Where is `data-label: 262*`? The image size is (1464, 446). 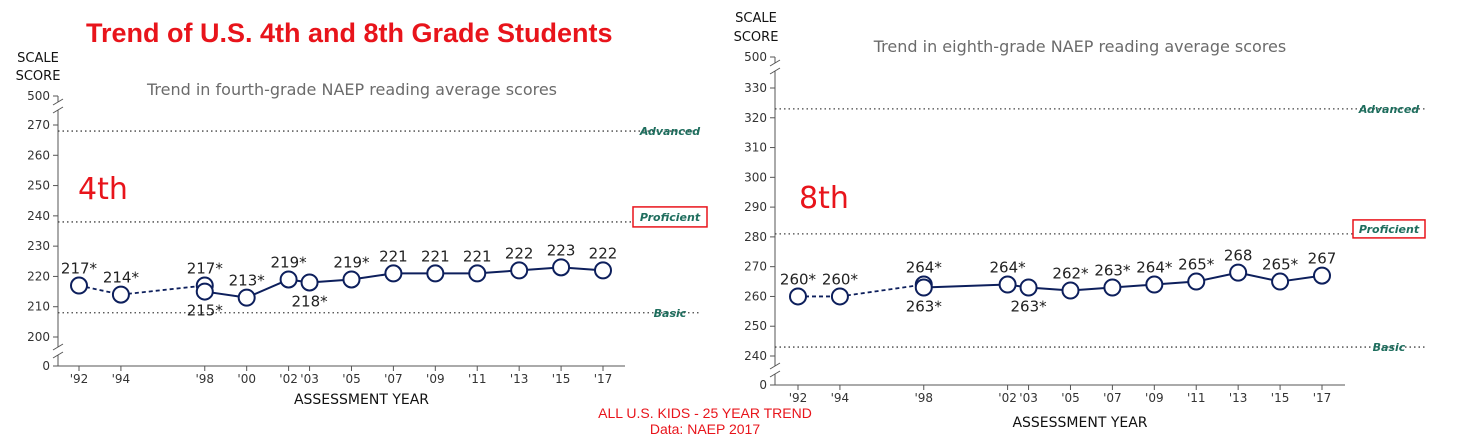 data-label: 262* is located at coordinates (1070, 273).